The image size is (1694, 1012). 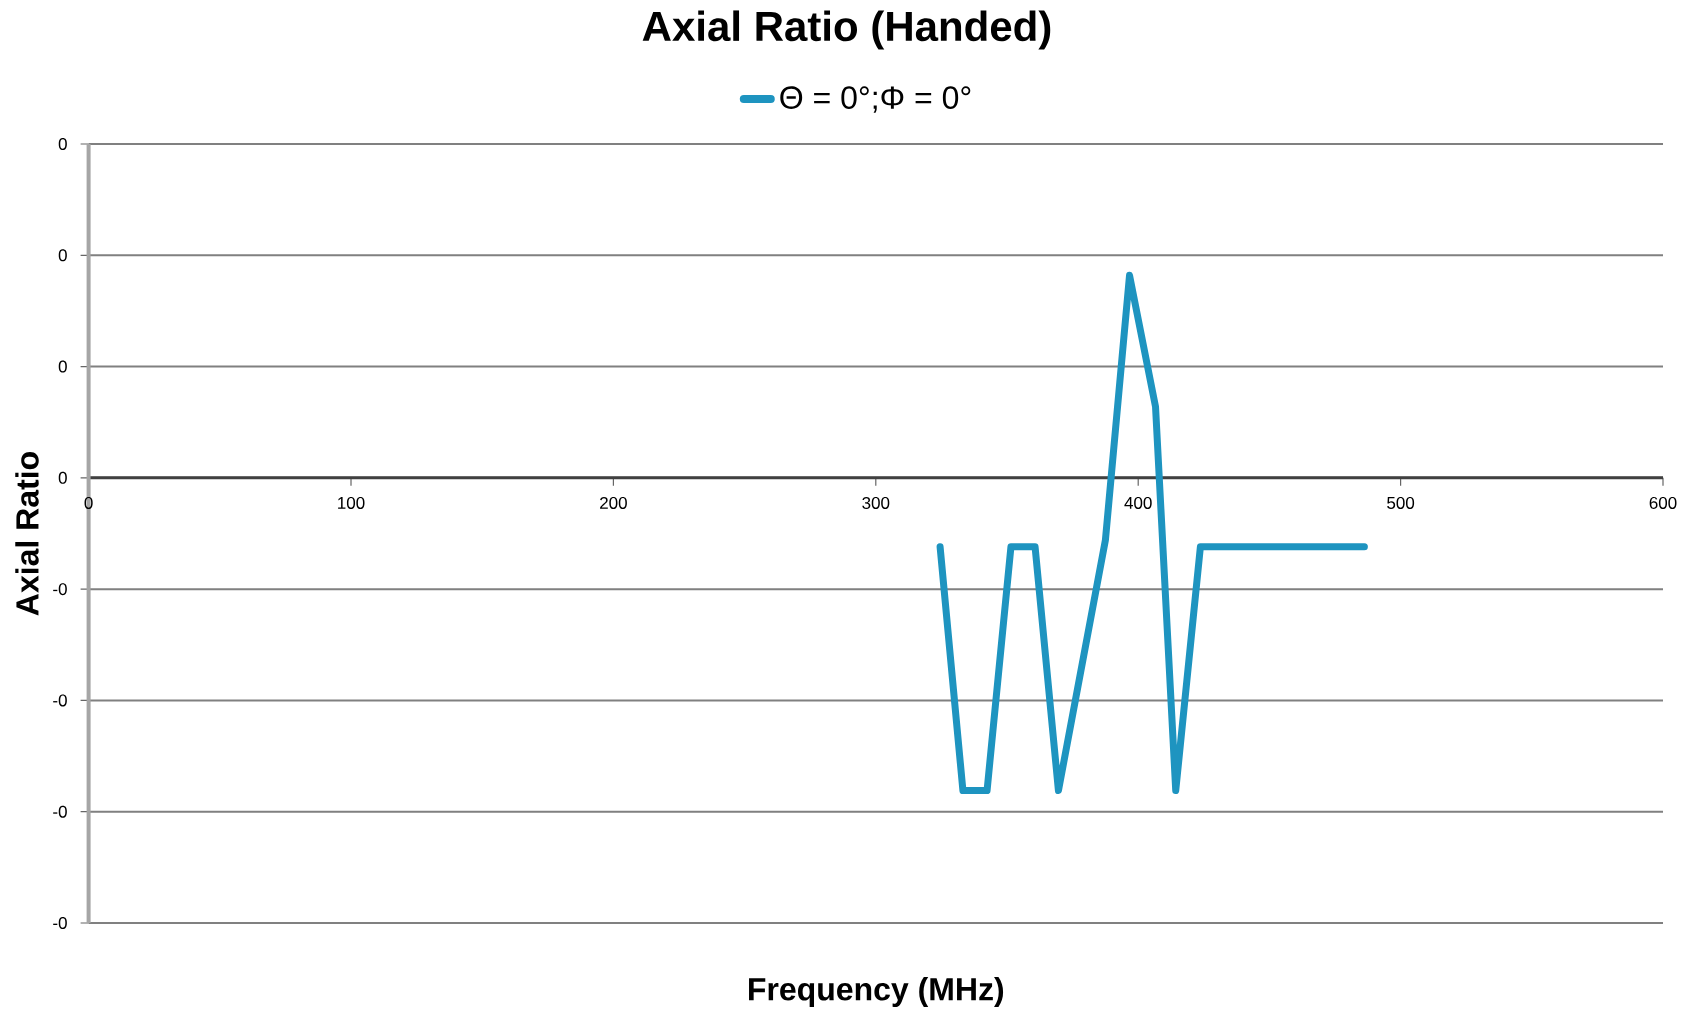 What do you see at coordinates (875, 99) in the screenshot?
I see `legend-label: Θ = 0°;Φ = 0°` at bounding box center [875, 99].